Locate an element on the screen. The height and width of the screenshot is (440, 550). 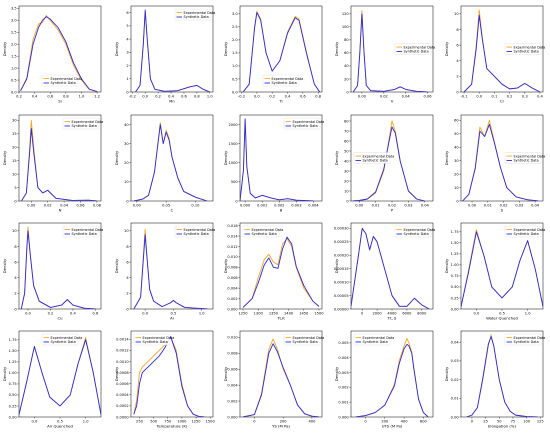
y-tick-label: 0.02 is located at coordinates (455, 380).